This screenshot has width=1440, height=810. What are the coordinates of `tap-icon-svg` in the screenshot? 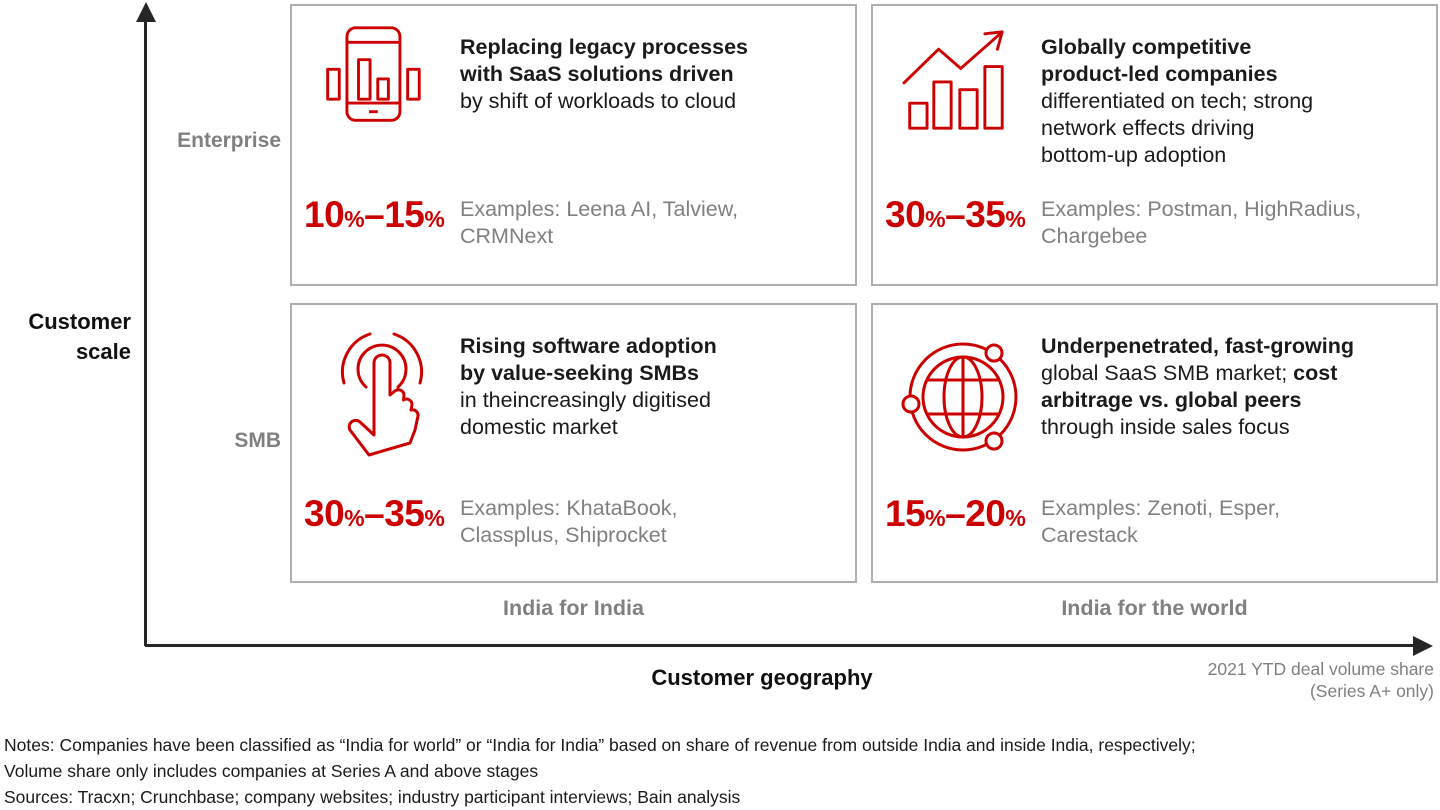 It's located at (382, 394).